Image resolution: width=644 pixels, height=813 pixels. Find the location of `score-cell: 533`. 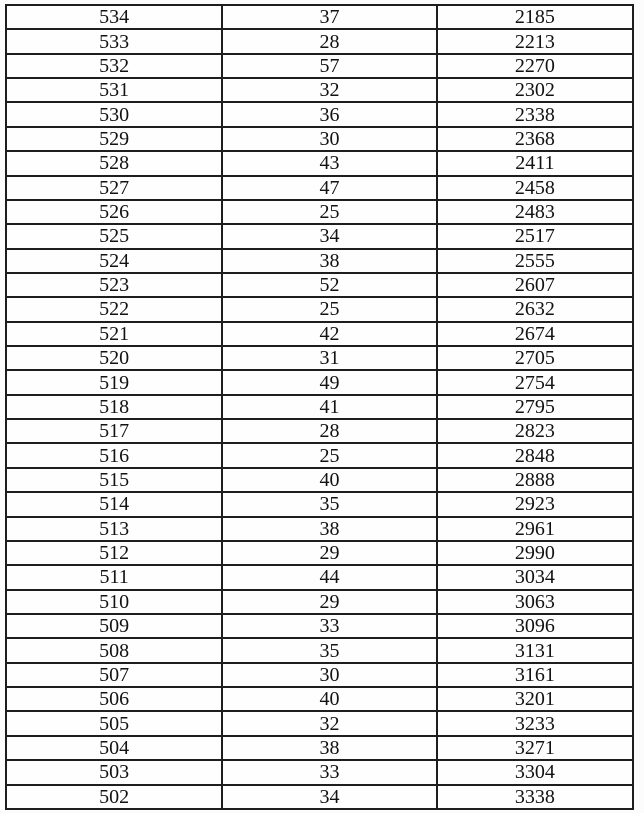

score-cell: 533 is located at coordinates (114, 41).